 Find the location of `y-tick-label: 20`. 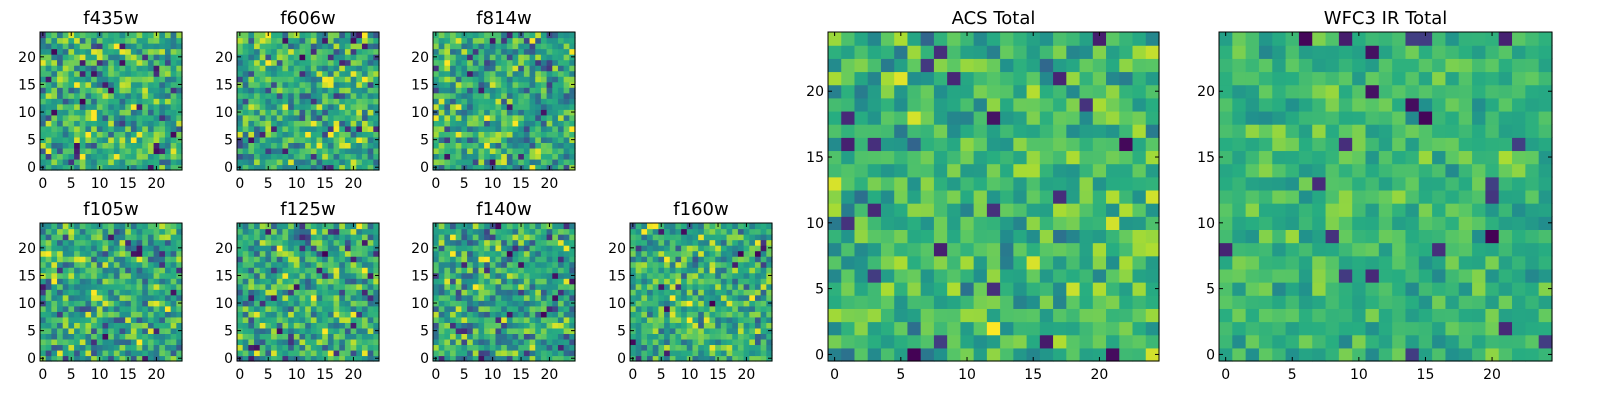

y-tick-label: 20 is located at coordinates (224, 249).